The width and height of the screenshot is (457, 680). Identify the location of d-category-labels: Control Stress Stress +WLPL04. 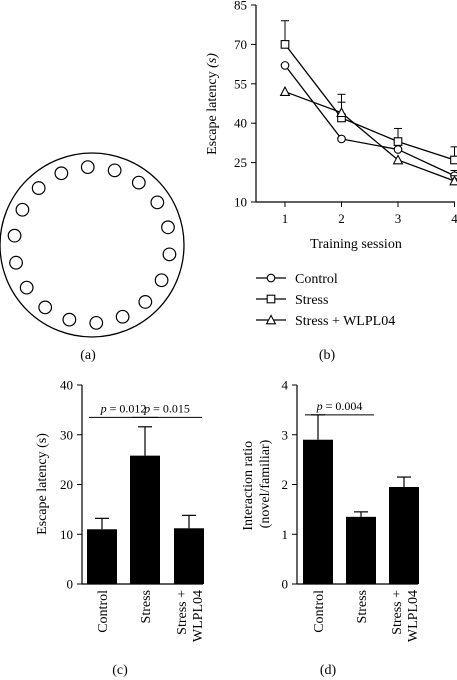
(366, 616).